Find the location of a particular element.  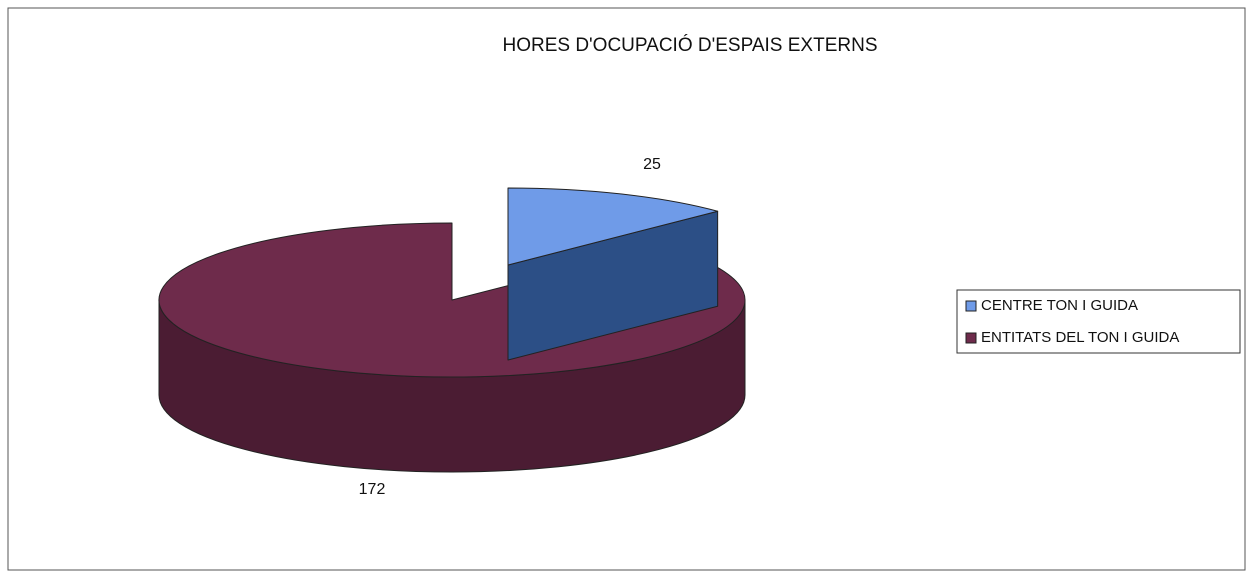

legend-label: ENTITATS DEL TON I GUIDA is located at coordinates (1080, 337).